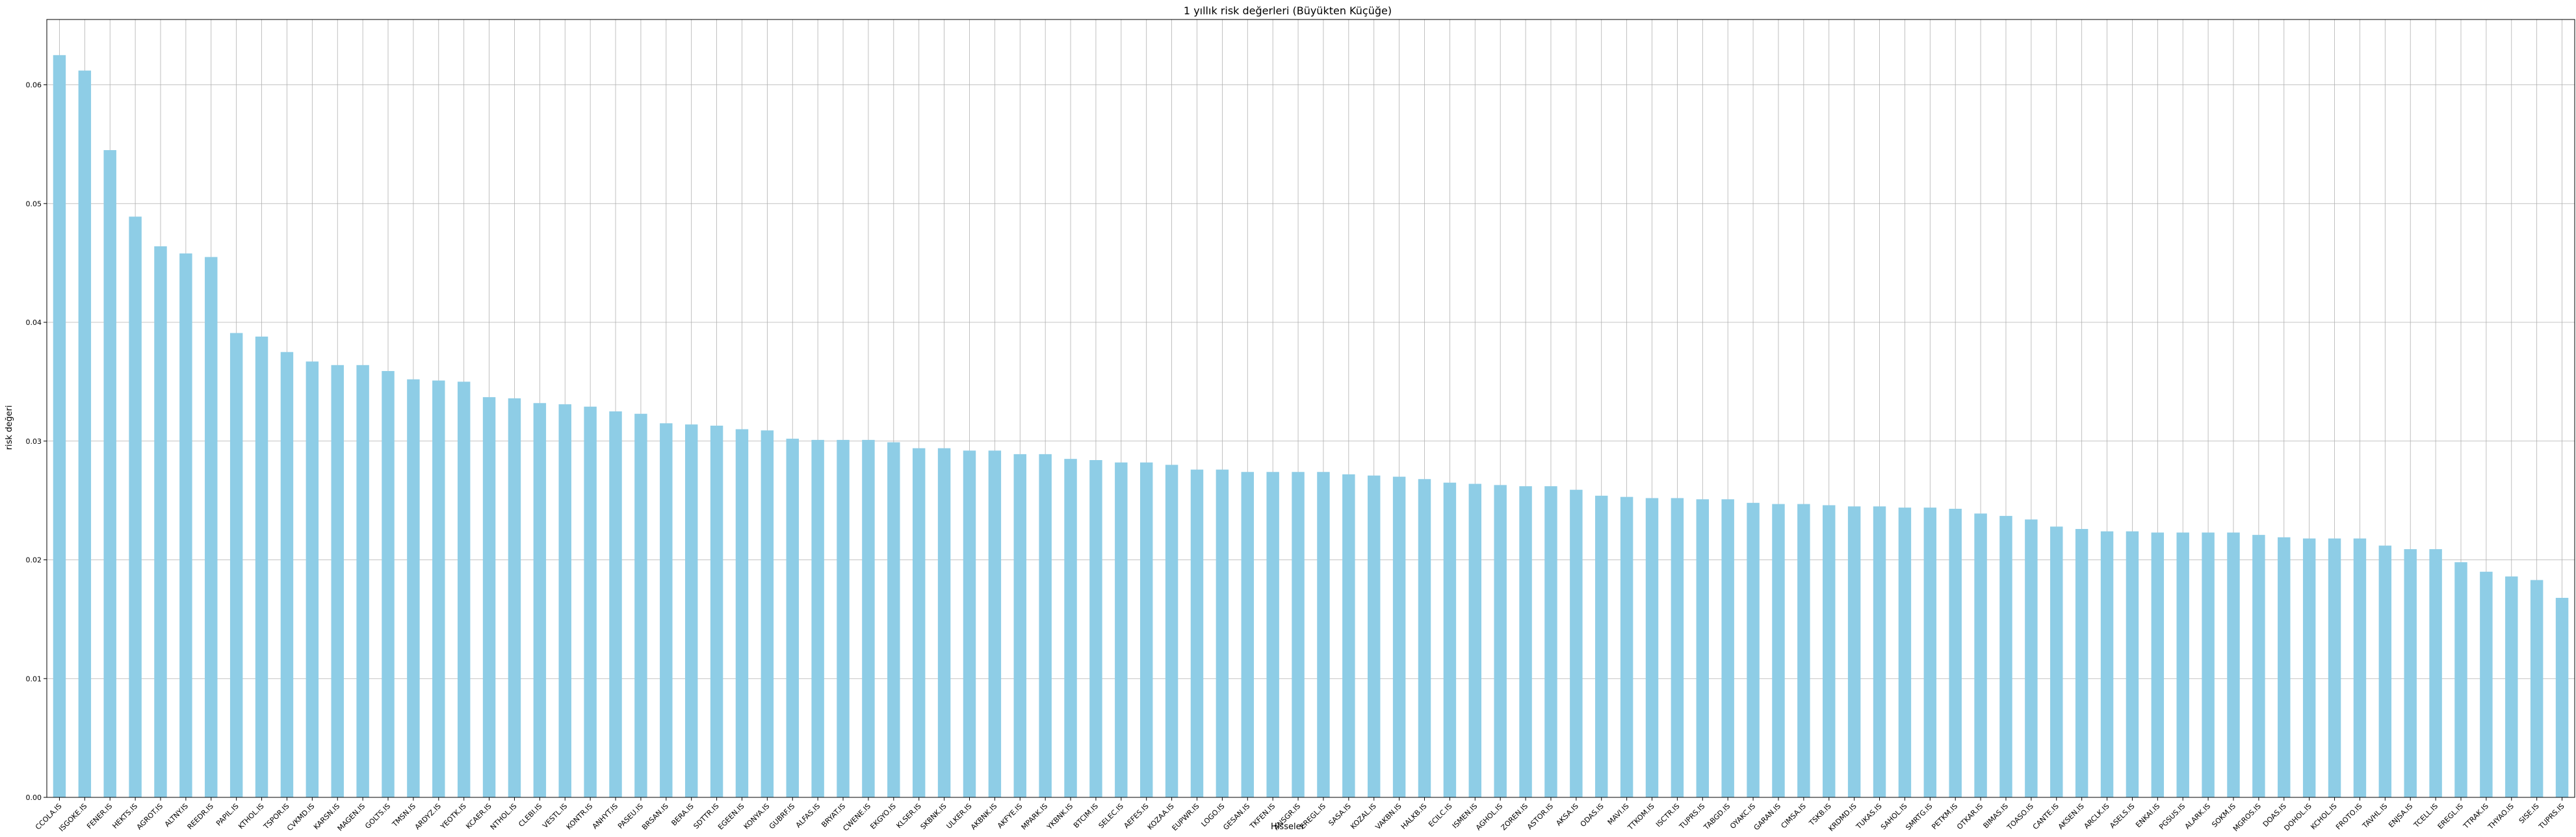 The image size is (2576, 837). I want to click on x-tick-label: TABGD.IS, so click(1717, 817).